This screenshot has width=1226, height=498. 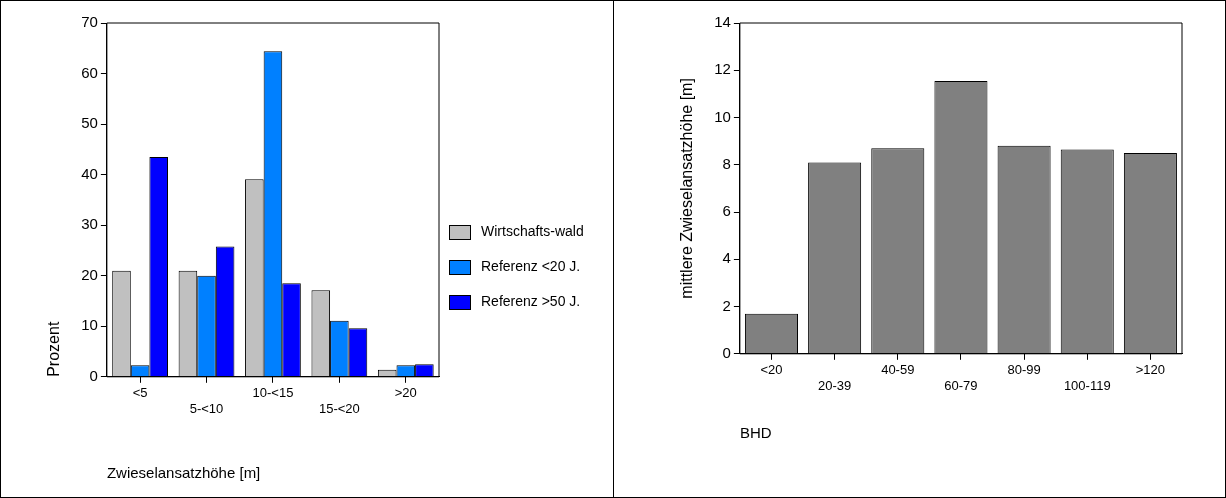 What do you see at coordinates (273, 393) in the screenshot?
I see `x-tick-label: 10-<15` at bounding box center [273, 393].